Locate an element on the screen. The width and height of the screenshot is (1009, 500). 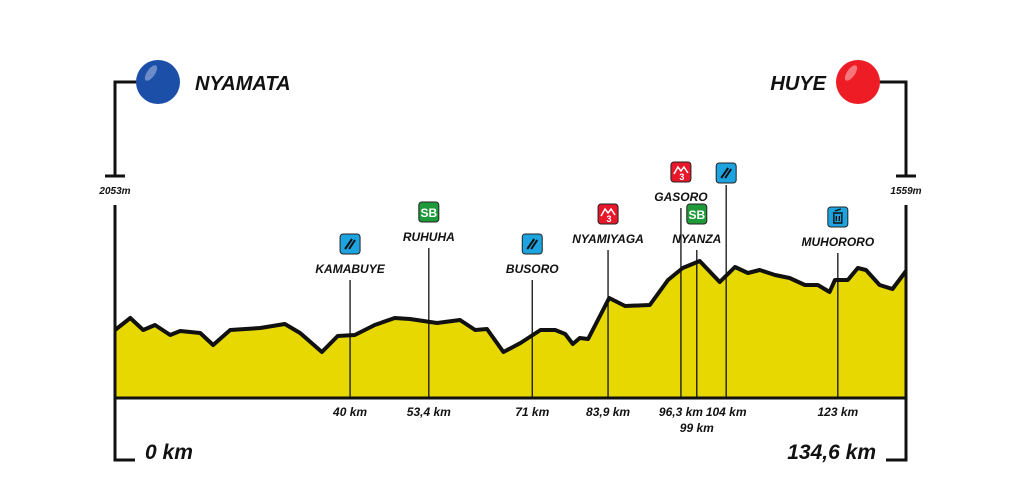
waypoint-name: NYANZA is located at coordinates (696, 239).